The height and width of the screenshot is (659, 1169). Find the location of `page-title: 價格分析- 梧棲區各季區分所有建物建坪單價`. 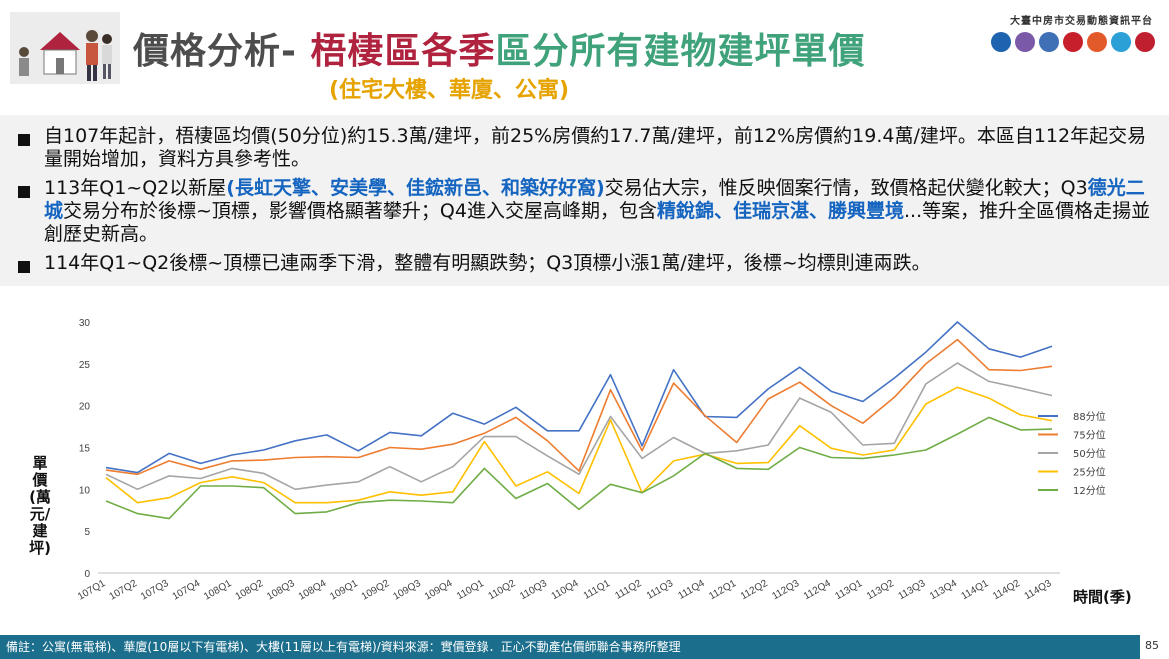

page-title: 價格分析- 梧棲區各季區分所有建物建坪單價 is located at coordinates (499, 48).